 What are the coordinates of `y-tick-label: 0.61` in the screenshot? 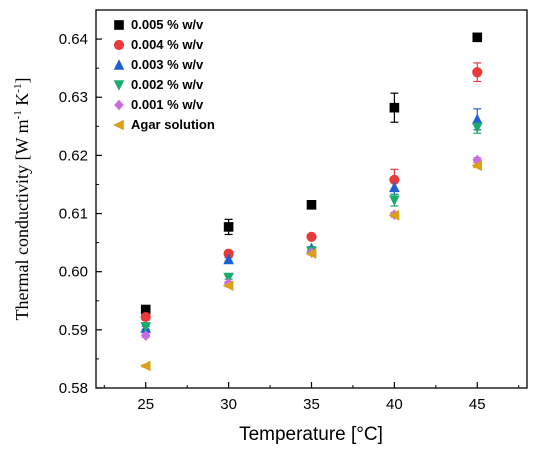 It's located at (73, 214).